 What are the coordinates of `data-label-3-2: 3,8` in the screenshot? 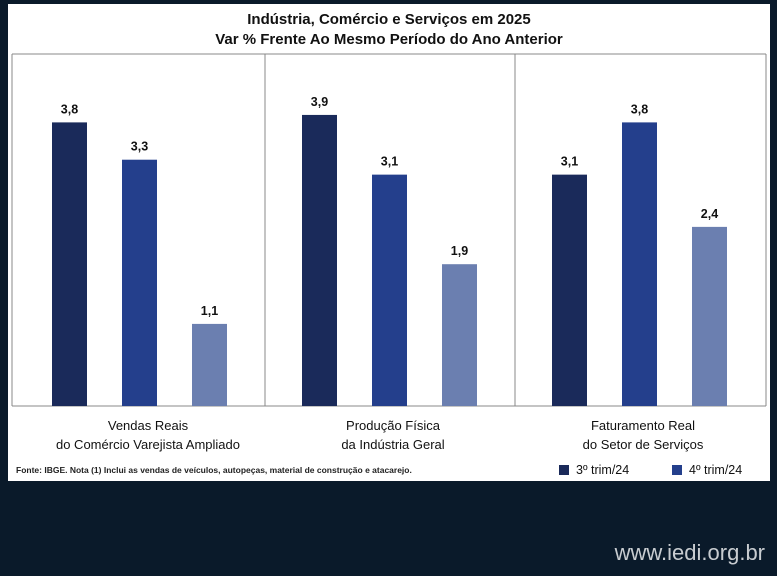 It's located at (639, 109).